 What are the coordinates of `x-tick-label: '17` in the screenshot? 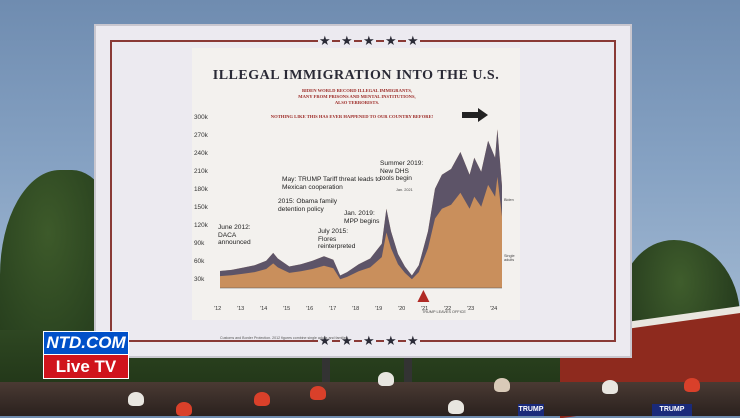 It's located at (333, 309).